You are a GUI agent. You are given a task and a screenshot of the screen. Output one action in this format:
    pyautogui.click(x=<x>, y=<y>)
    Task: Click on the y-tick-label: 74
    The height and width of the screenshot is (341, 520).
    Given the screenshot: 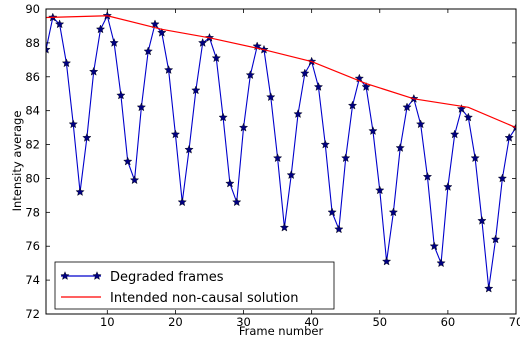 What is the action you would take?
    pyautogui.click(x=32, y=280)
    